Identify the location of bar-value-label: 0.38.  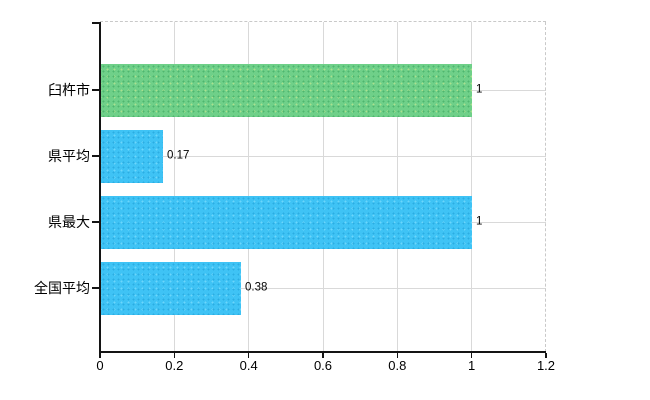
(256, 287).